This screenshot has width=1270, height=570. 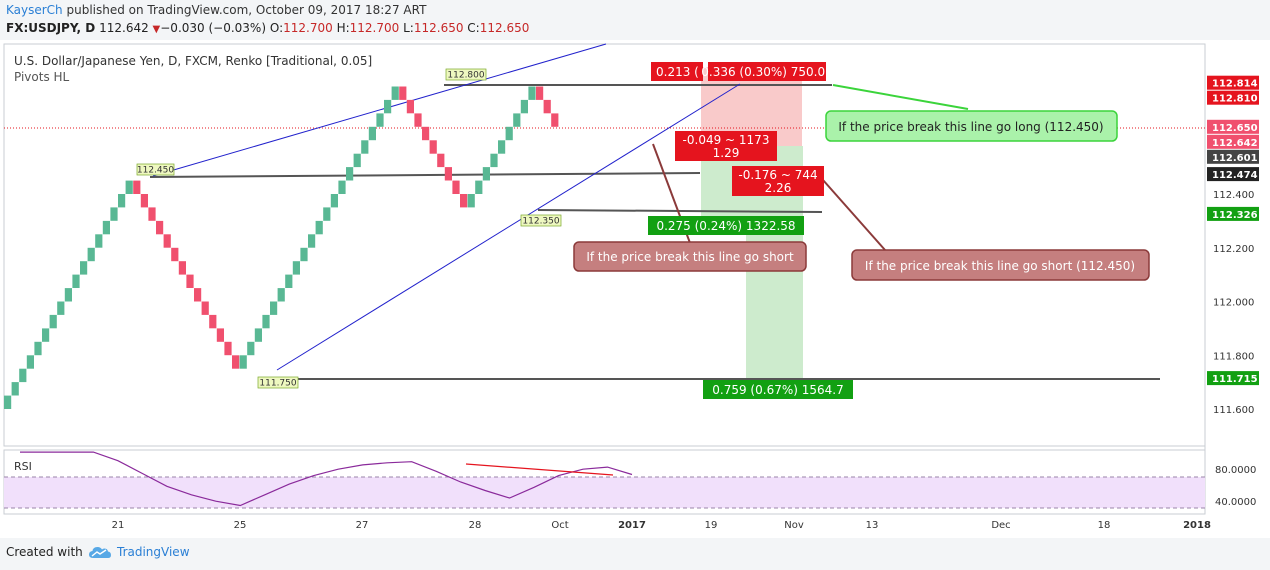 What do you see at coordinates (475, 525) in the screenshot?
I see `time-tick-label: 28` at bounding box center [475, 525].